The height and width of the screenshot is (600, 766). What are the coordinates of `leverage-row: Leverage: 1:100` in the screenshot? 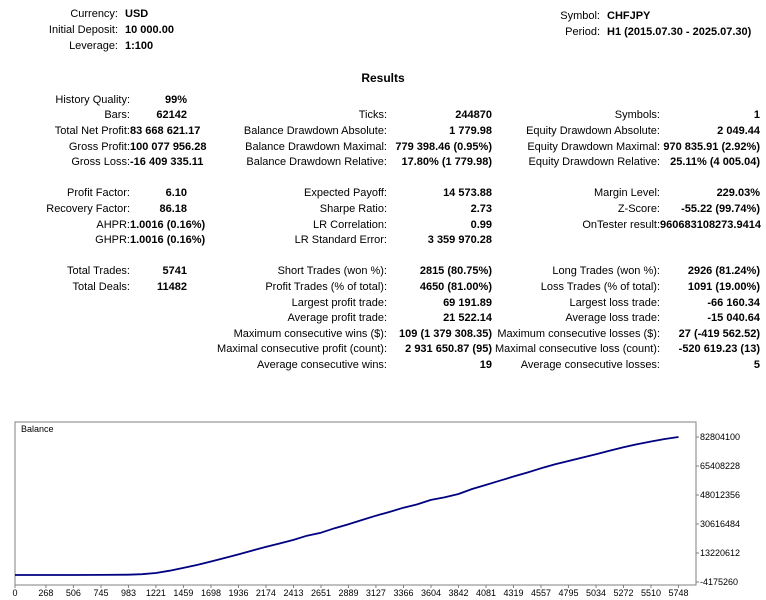 It's located at (87, 46).